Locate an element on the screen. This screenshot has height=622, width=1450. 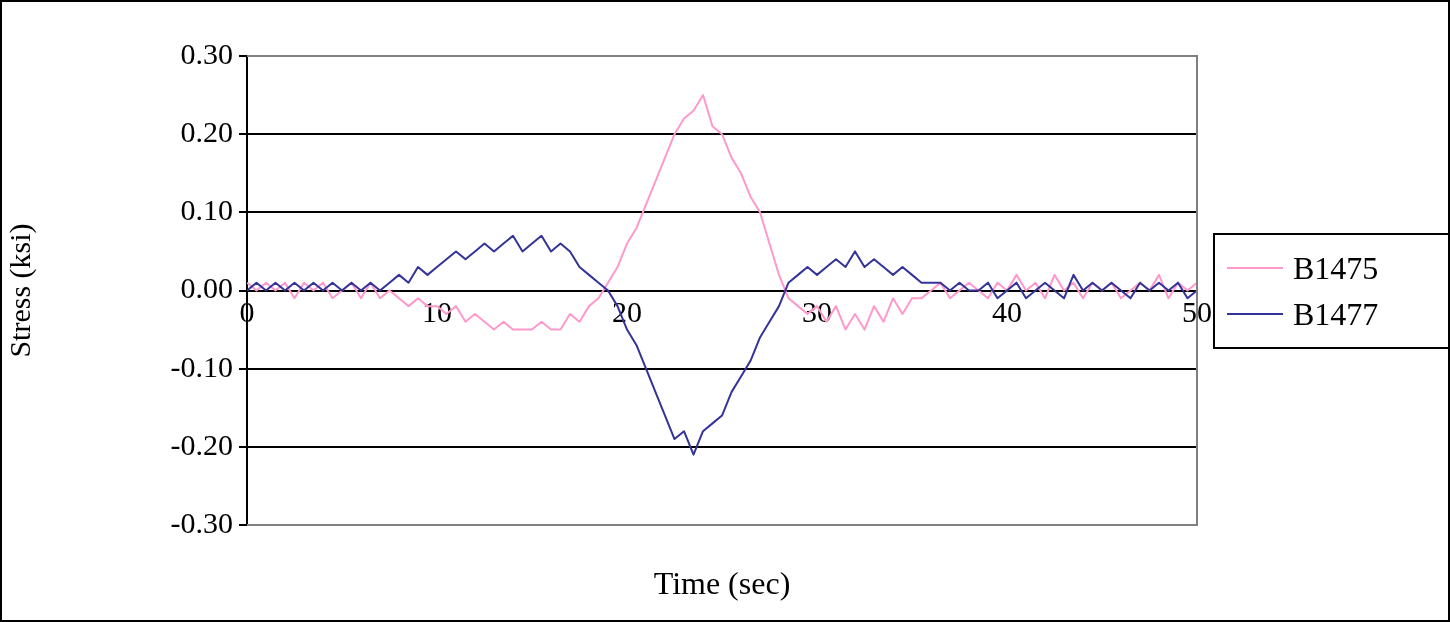
legend-label: B1477 is located at coordinates (1336, 314).